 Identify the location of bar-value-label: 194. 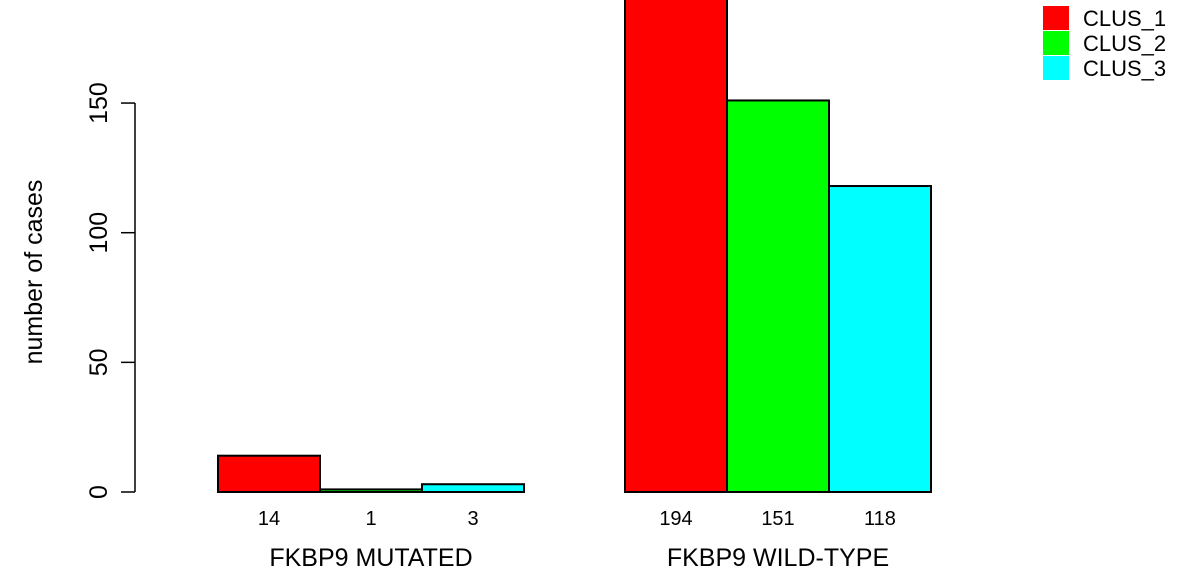
(675, 519).